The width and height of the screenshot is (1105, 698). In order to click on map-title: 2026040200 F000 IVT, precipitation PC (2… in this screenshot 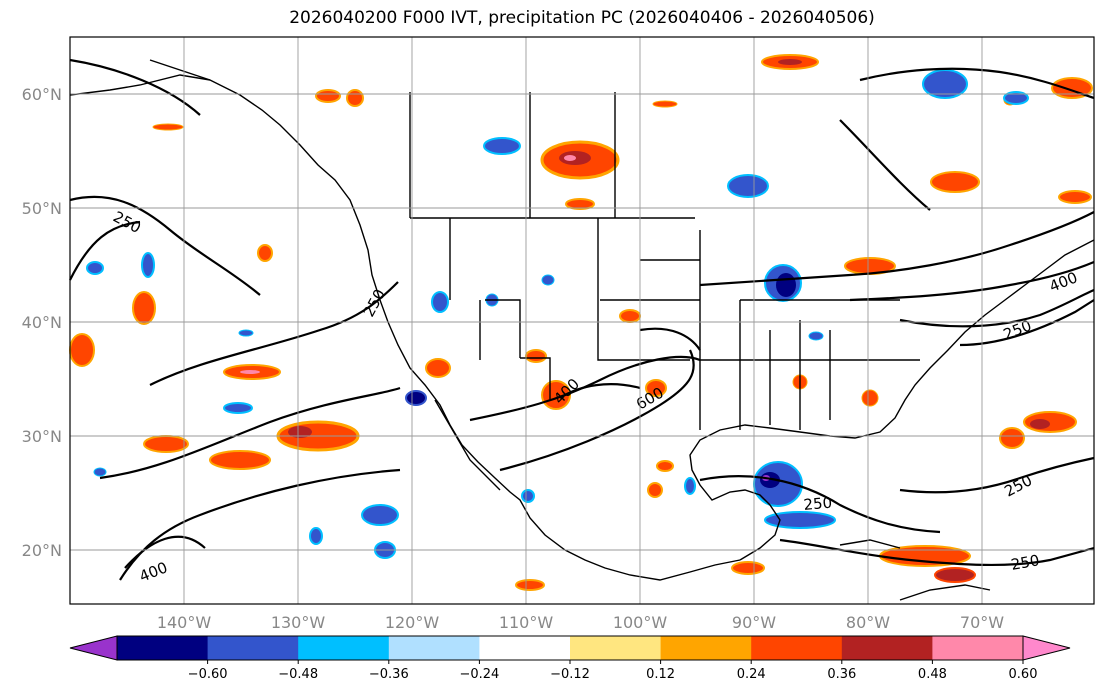, I will do `click(582, 18)`.